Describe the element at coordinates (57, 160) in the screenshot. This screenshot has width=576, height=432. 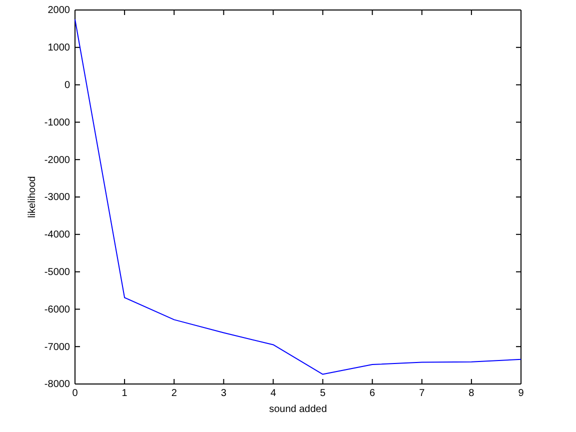
I see `y-tick-label: -2000` at that location.